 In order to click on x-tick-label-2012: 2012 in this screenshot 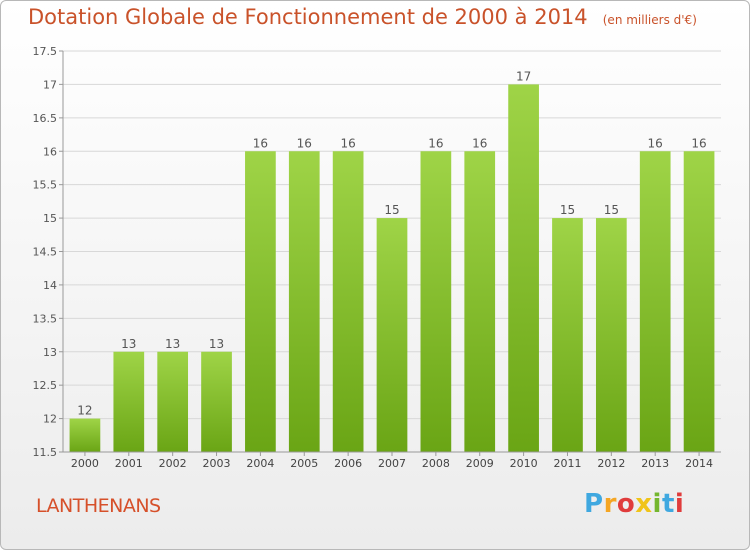, I will do `click(611, 463)`.